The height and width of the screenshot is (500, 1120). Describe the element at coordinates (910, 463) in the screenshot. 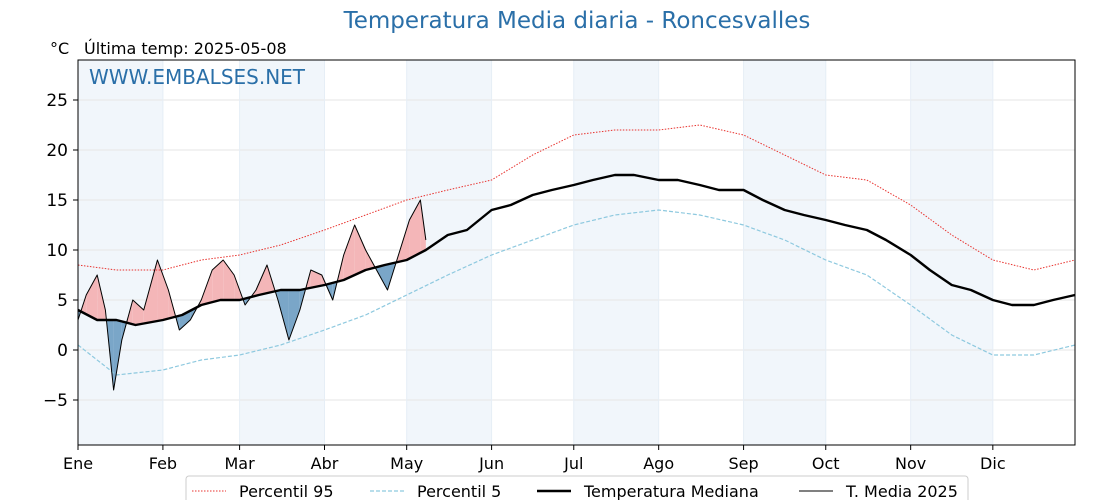

I see `x-tick-label: Nov` at that location.